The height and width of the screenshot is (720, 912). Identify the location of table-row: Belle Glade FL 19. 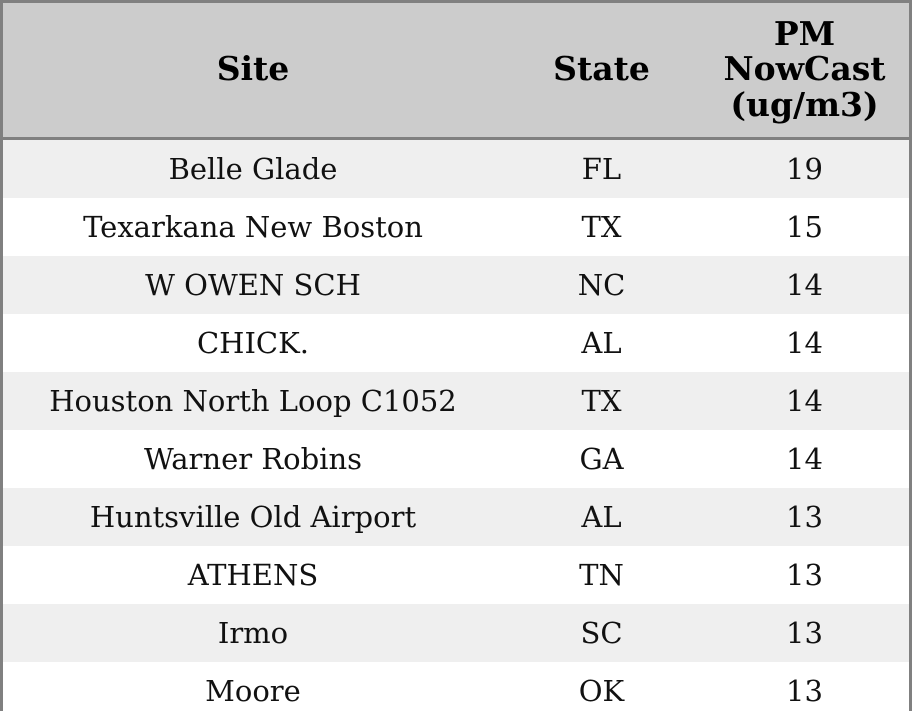
(456, 169).